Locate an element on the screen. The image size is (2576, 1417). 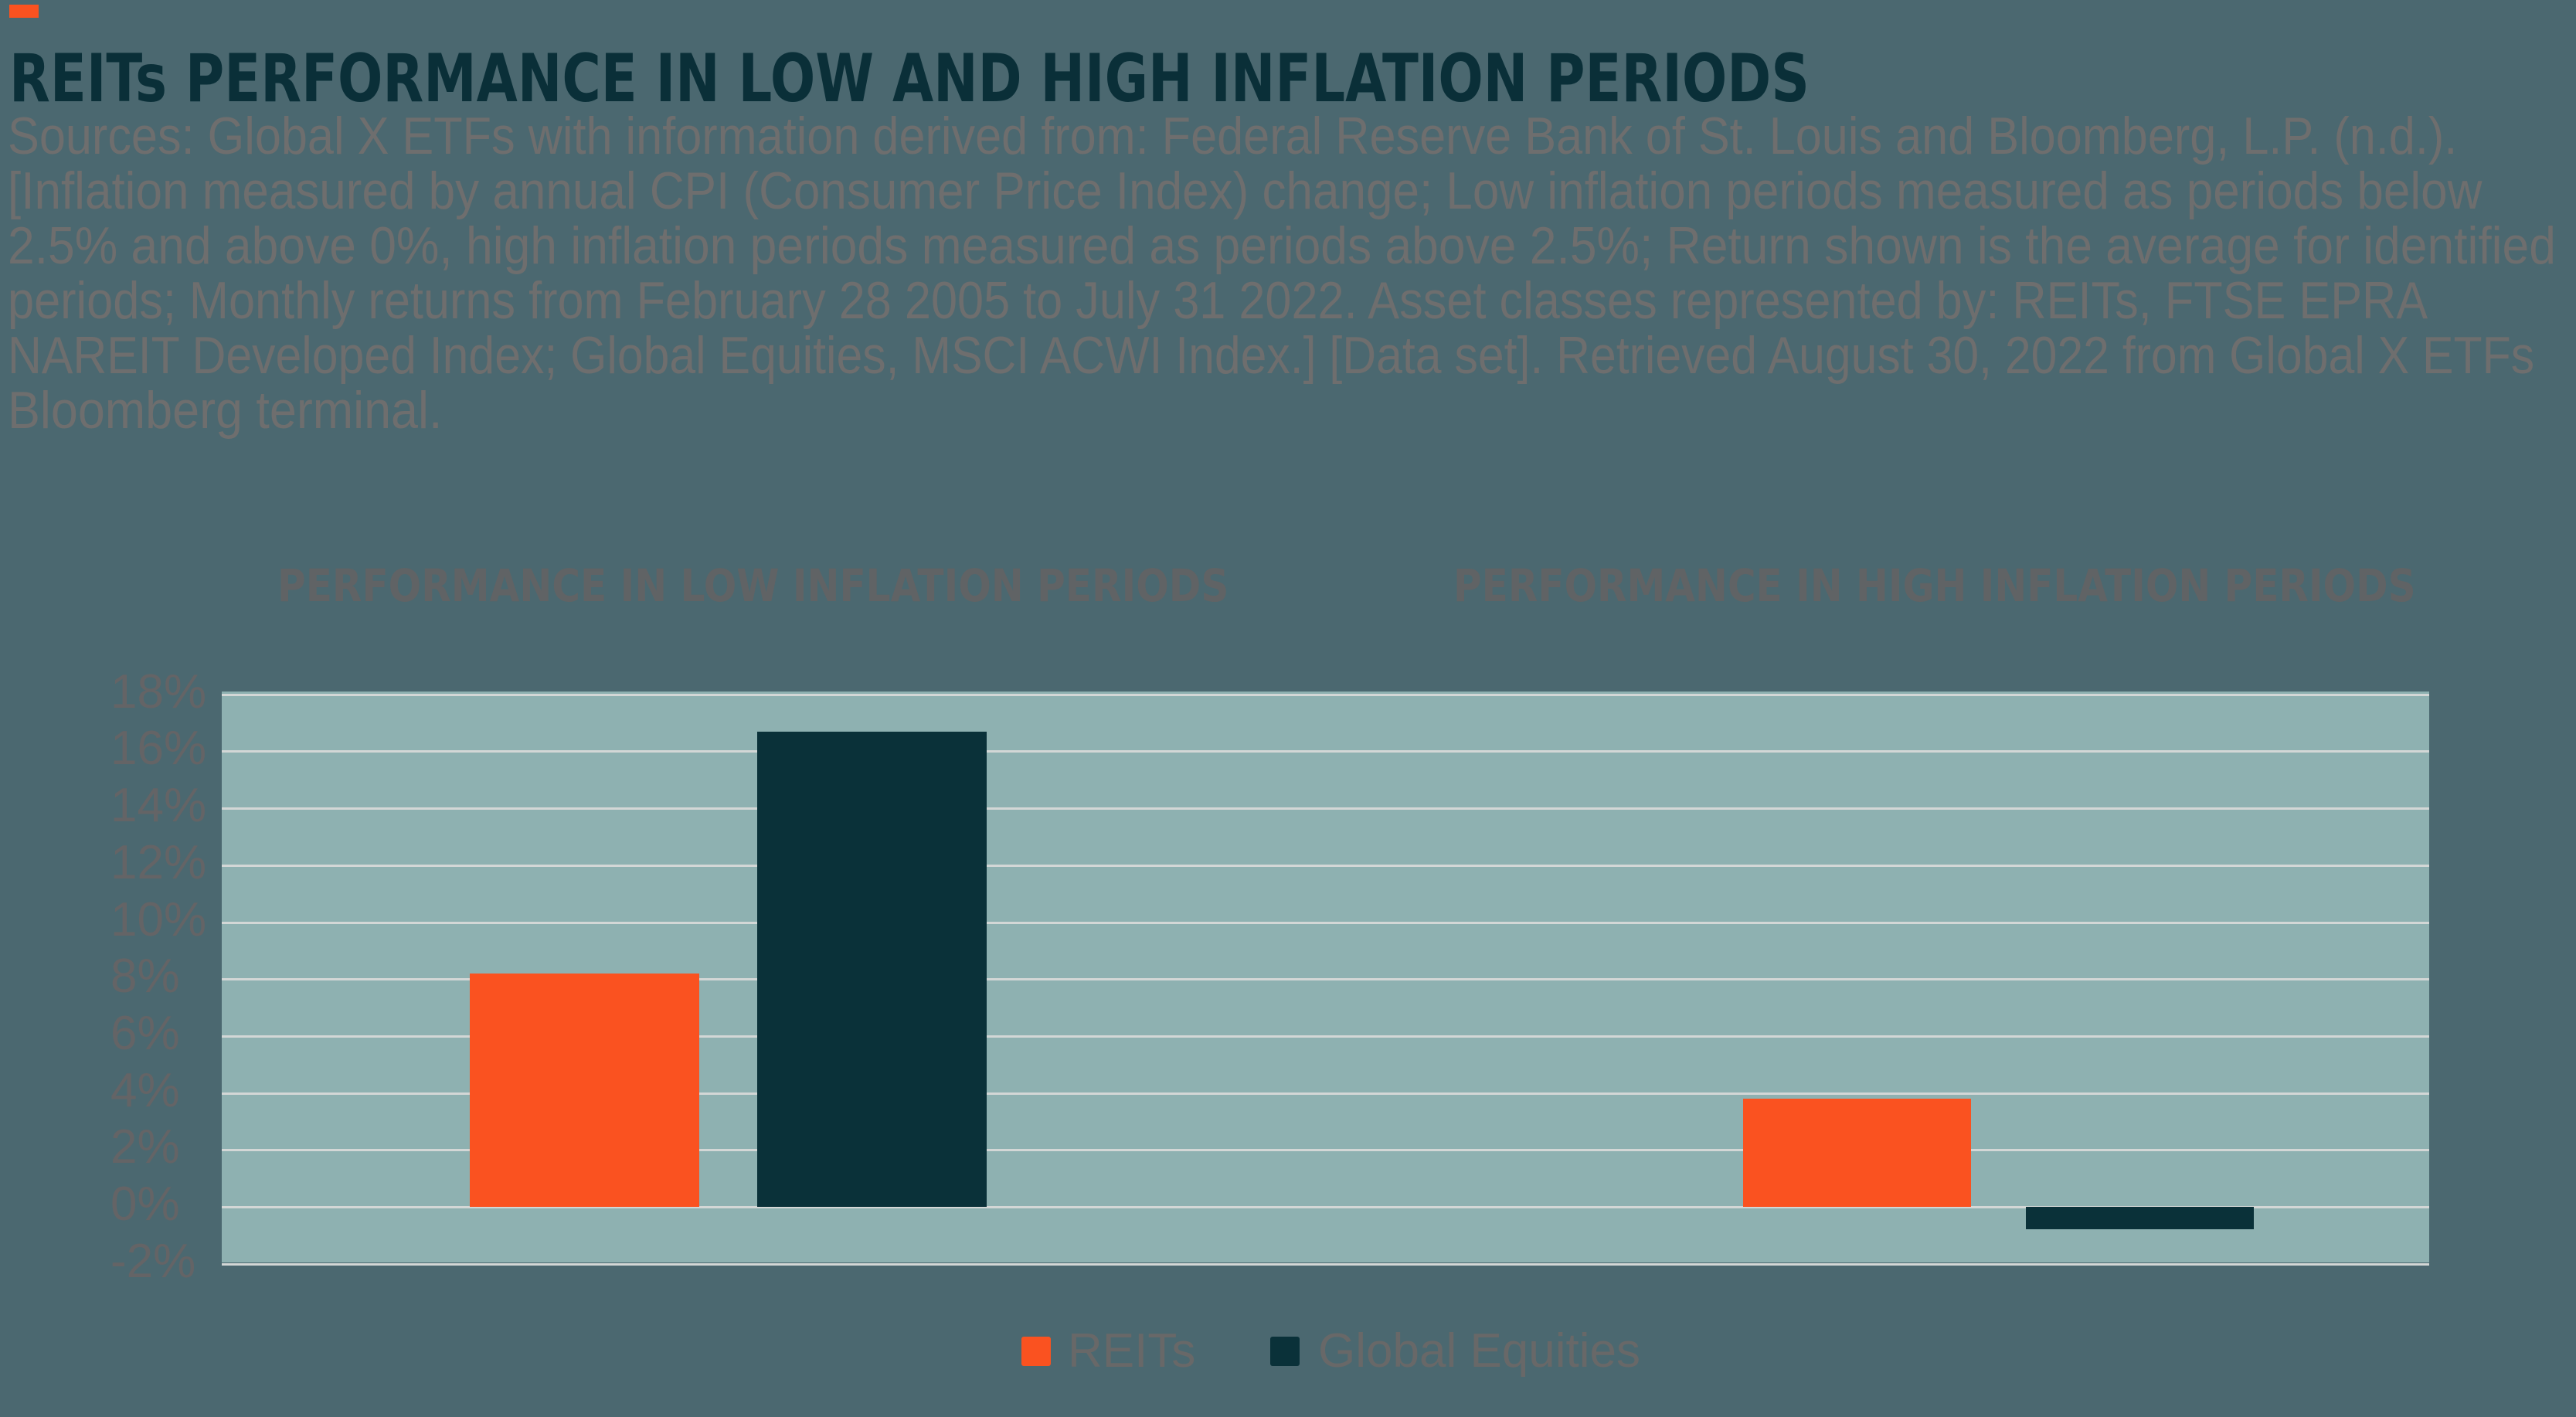
y-tick-label: 16% is located at coordinates (158, 749).